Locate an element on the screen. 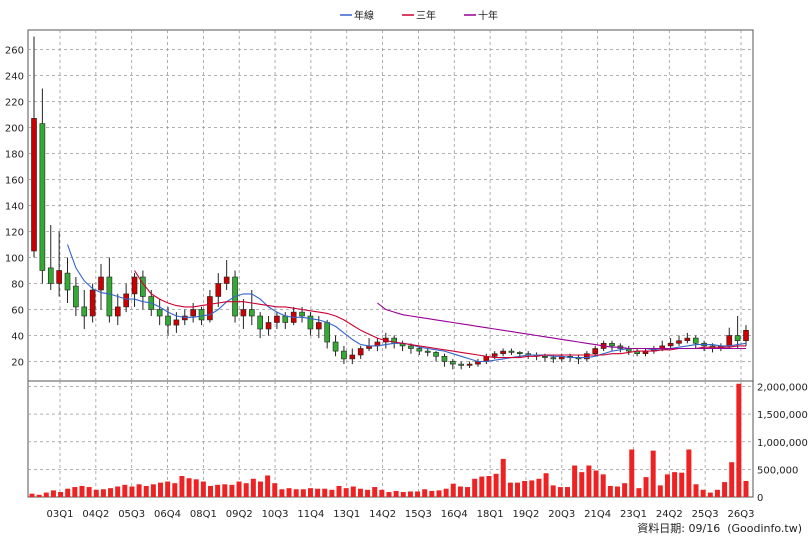  price-tick-label: 120 is located at coordinates (14, 233).